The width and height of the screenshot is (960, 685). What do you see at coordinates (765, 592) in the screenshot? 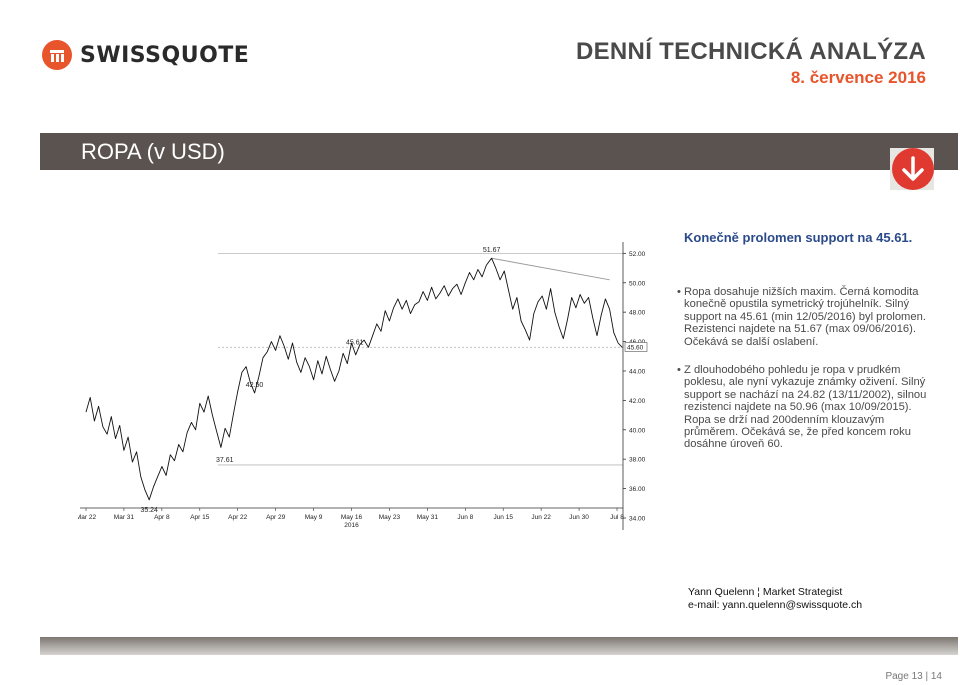
I see `author-name: Yann Quelenn ¦ Market Strategist` at bounding box center [765, 592].